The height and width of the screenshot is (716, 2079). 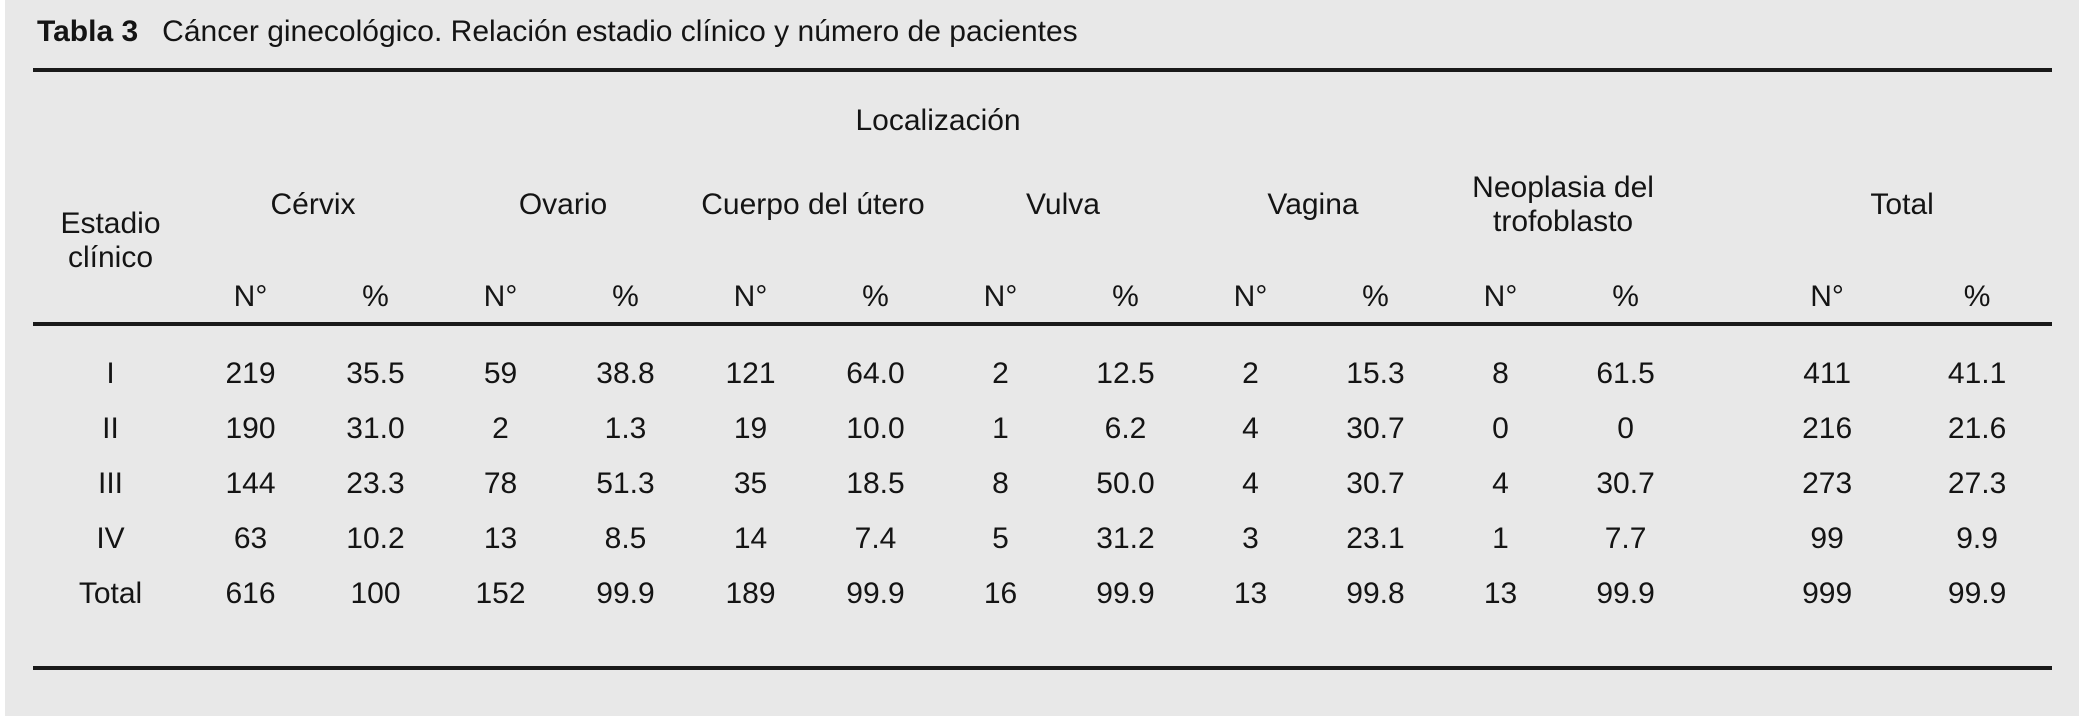 What do you see at coordinates (1827, 593) in the screenshot?
I see `data-cell: 999` at bounding box center [1827, 593].